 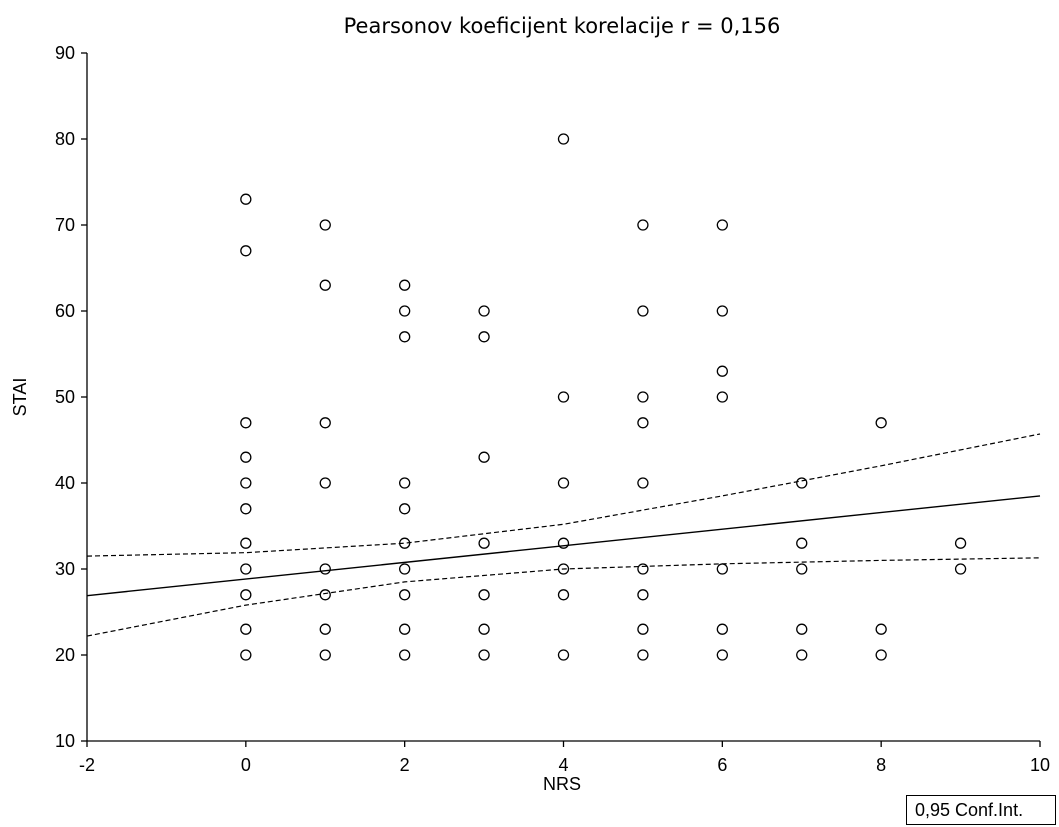 What do you see at coordinates (969, 810) in the screenshot?
I see `legend-label: 0,95 Conf.Int.` at bounding box center [969, 810].